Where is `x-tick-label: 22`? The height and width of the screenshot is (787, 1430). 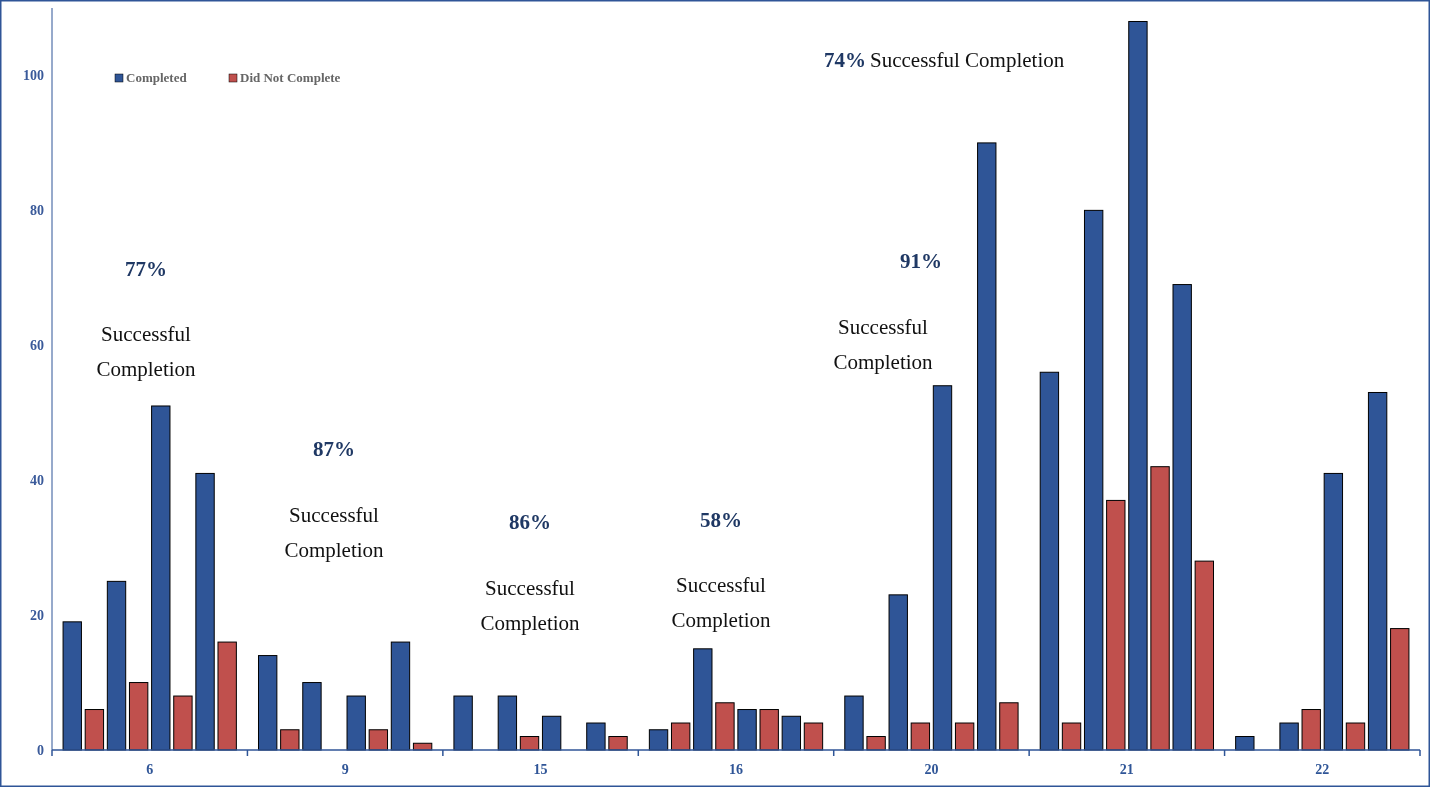
x-tick-label: 22 is located at coordinates (1322, 769).